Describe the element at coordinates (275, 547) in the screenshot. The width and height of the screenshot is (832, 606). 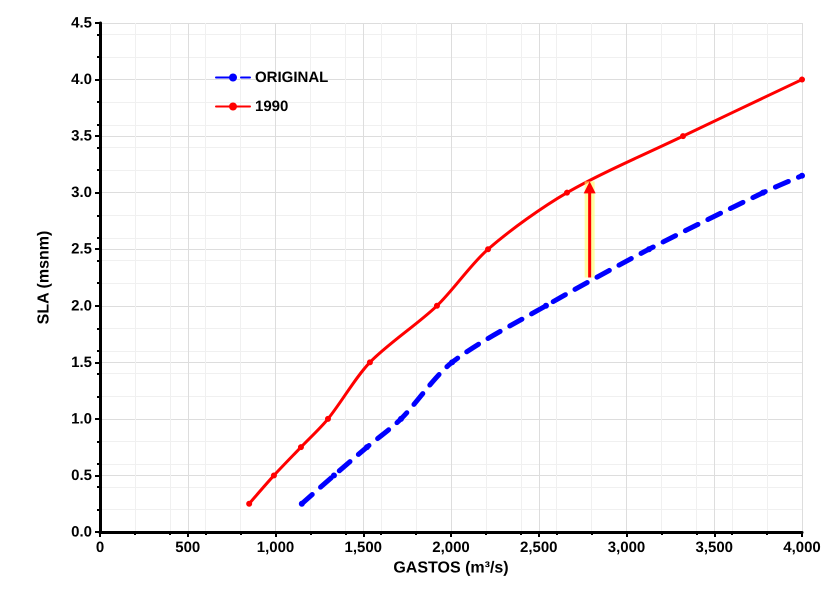
I see `x-tick-label: 1,000` at that location.